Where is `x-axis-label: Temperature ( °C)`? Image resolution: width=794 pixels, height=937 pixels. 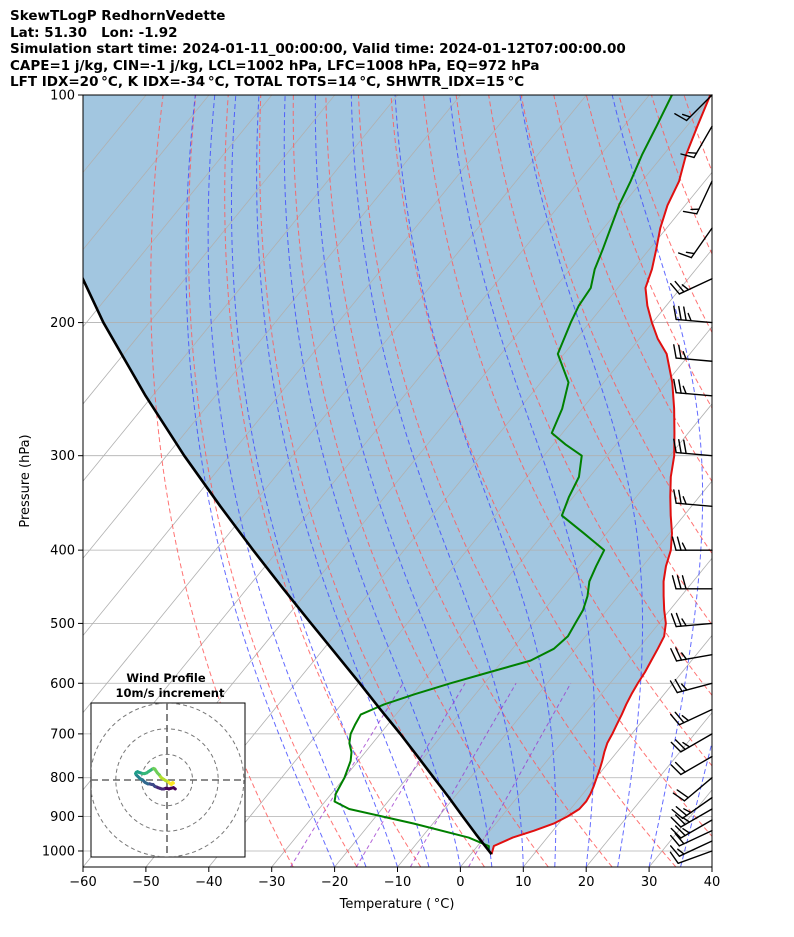
x-axis-label: Temperature ( °C) is located at coordinates (397, 904).